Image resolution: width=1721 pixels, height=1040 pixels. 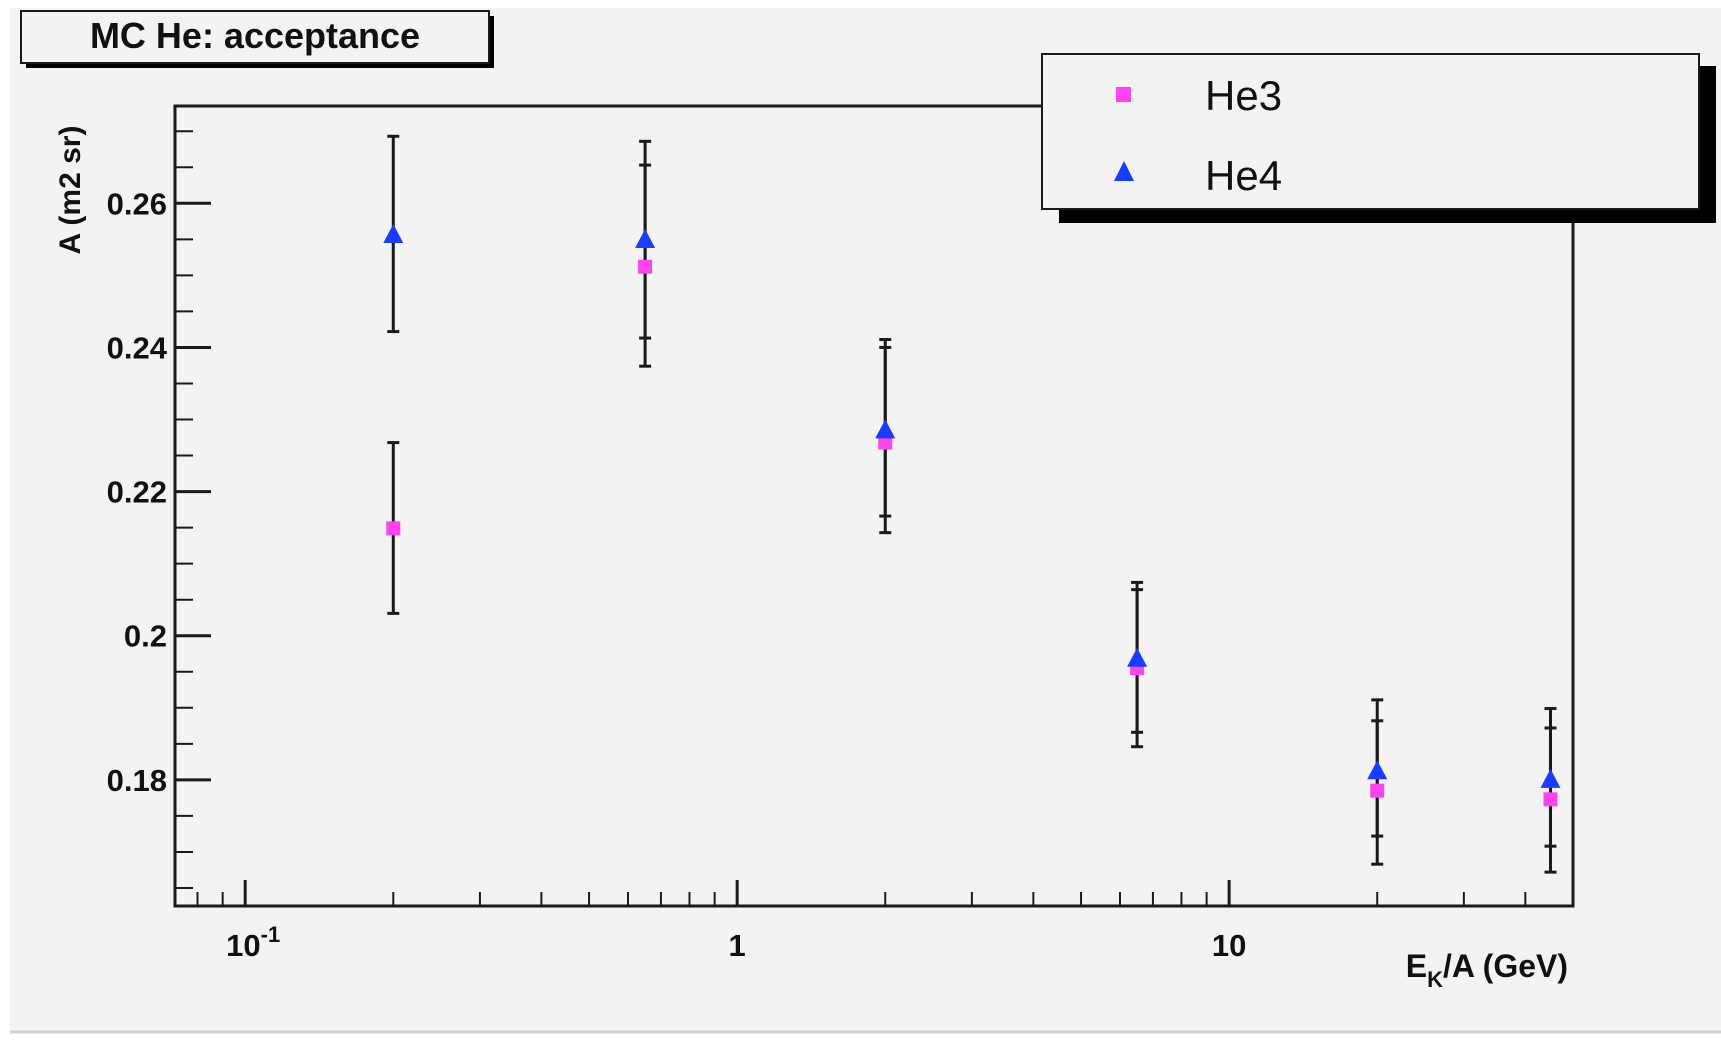 I want to click on x-tick-label: 1, so click(x=737, y=945).